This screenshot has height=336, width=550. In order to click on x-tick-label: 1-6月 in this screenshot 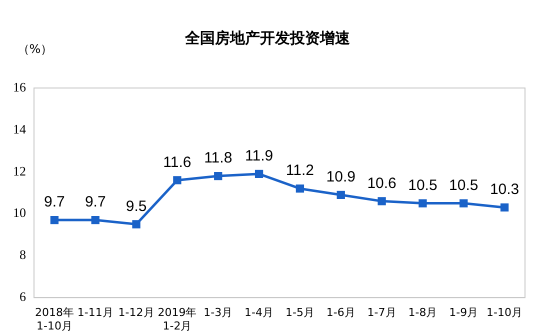, I will do `click(341, 313)`.